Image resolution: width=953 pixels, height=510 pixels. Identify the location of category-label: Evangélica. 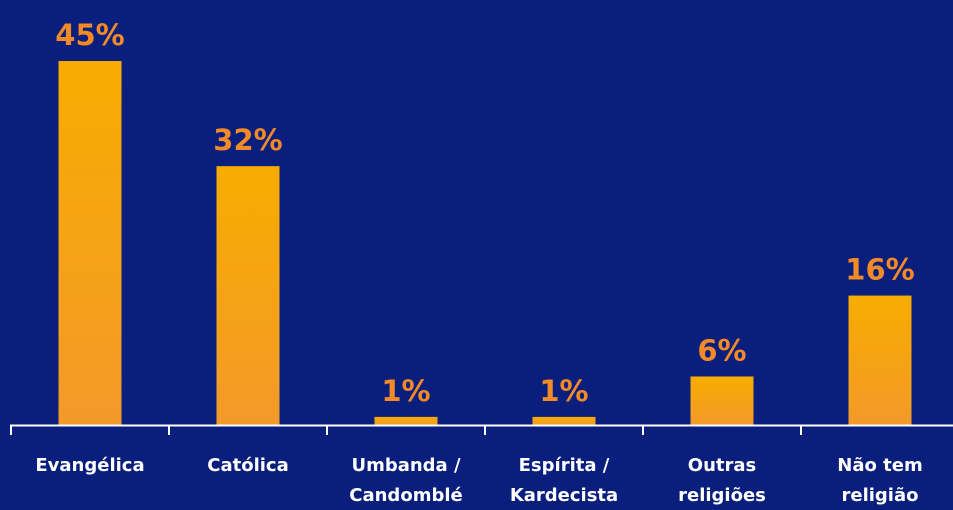
(89, 465).